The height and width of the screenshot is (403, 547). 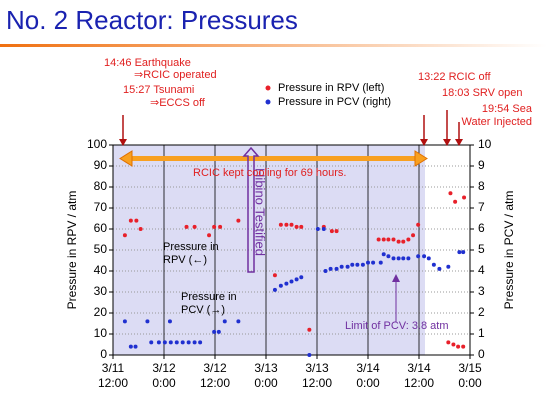 I want to click on legend-marker, so click(x=268, y=102).